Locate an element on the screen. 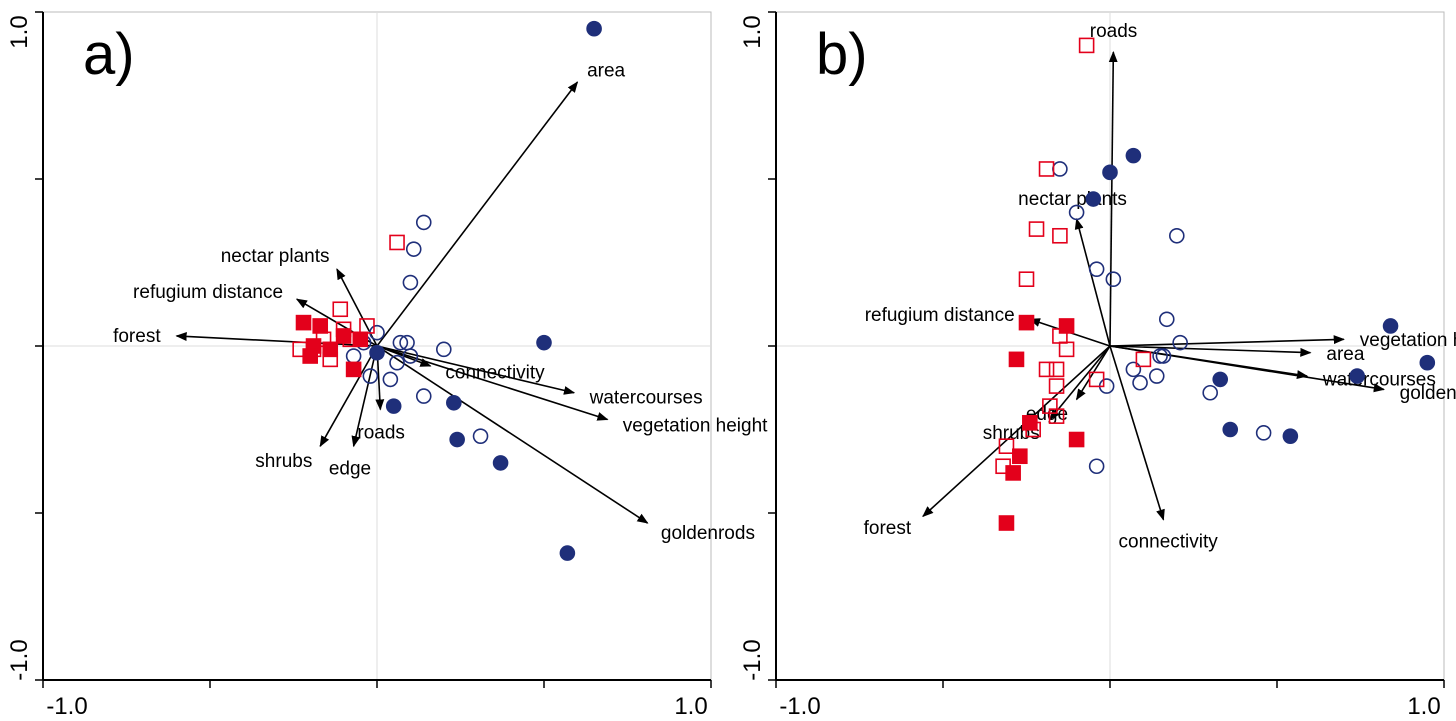 This screenshot has height=721, width=1456. panel-label: b) is located at coordinates (842, 54).